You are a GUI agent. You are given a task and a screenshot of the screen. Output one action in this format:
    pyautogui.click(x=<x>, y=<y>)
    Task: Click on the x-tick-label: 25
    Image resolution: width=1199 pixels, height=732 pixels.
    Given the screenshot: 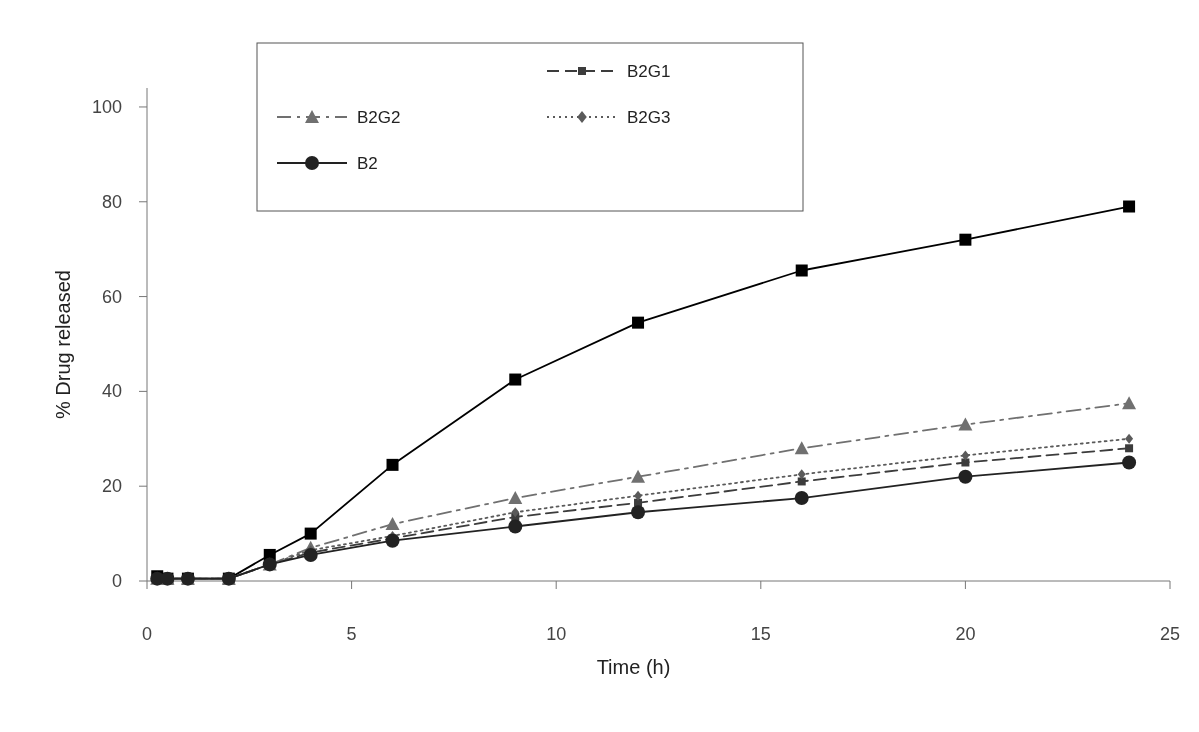 What is the action you would take?
    pyautogui.click(x=1170, y=634)
    